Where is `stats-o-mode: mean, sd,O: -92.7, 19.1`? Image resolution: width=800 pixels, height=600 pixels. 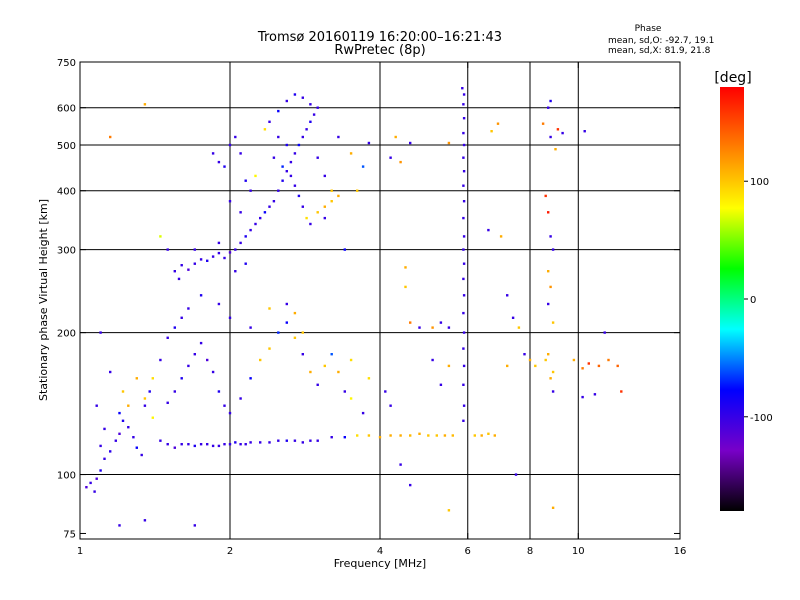 stats-o-mode: mean, sd,O: -92.7, 19.1 is located at coordinates (661, 41).